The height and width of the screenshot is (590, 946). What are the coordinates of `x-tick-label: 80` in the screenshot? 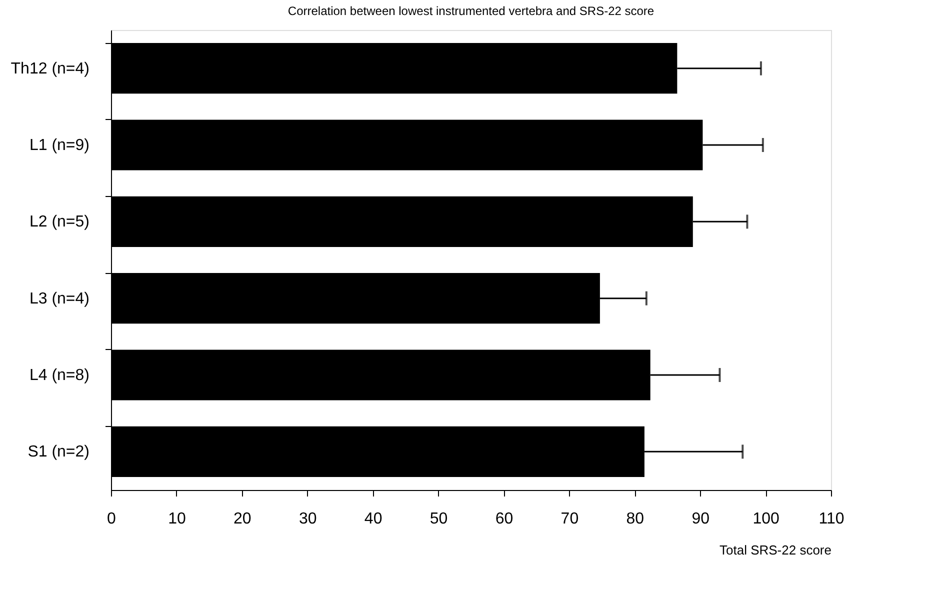 It's located at (635, 519).